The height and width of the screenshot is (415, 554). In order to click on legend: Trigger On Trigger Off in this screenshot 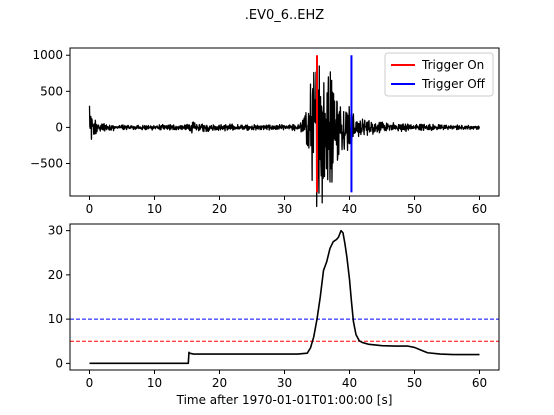, I will do `click(439, 74)`.